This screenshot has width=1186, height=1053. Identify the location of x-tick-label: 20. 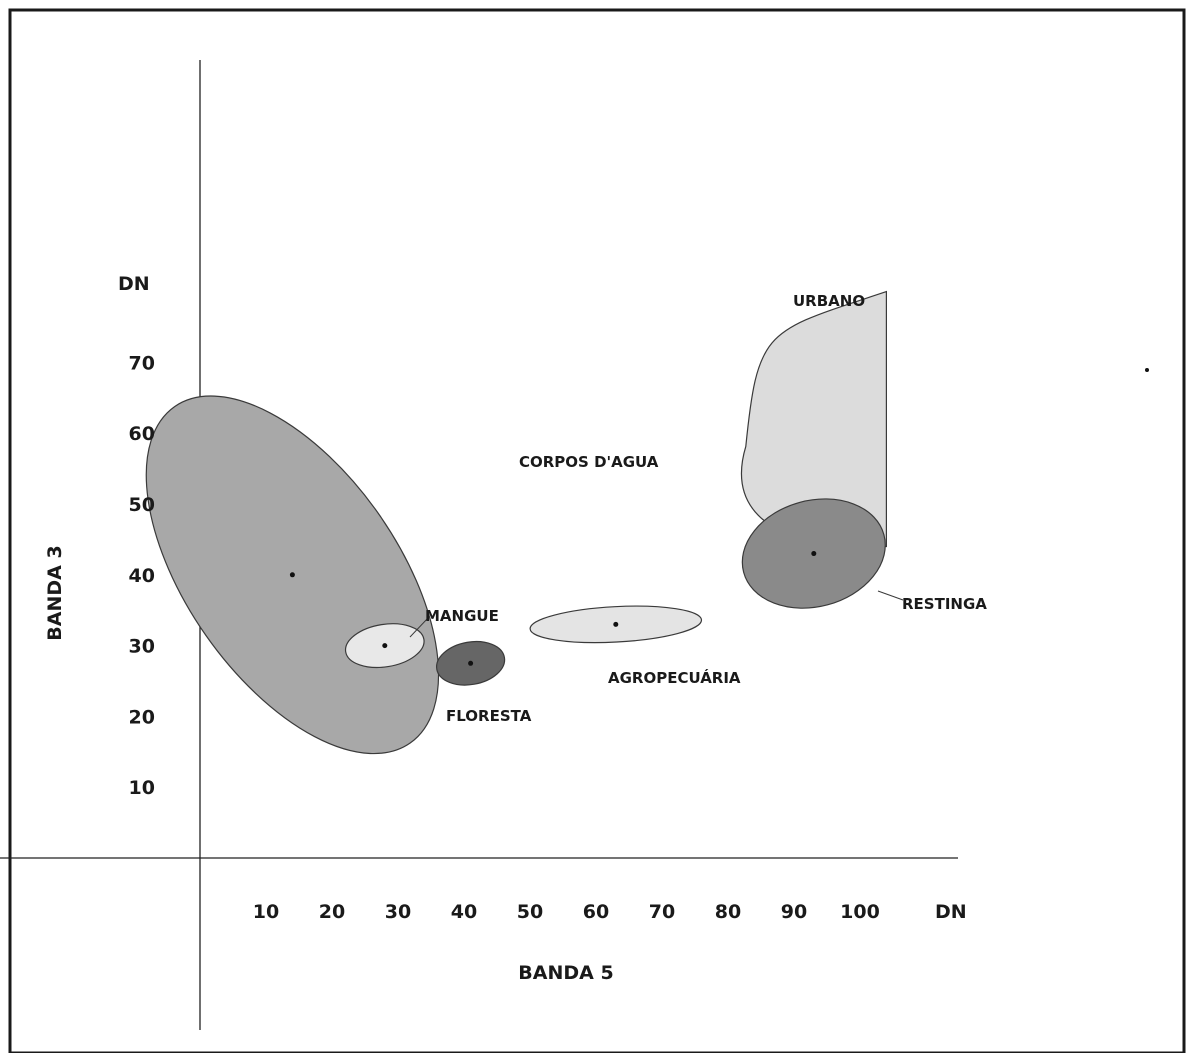
(332, 912).